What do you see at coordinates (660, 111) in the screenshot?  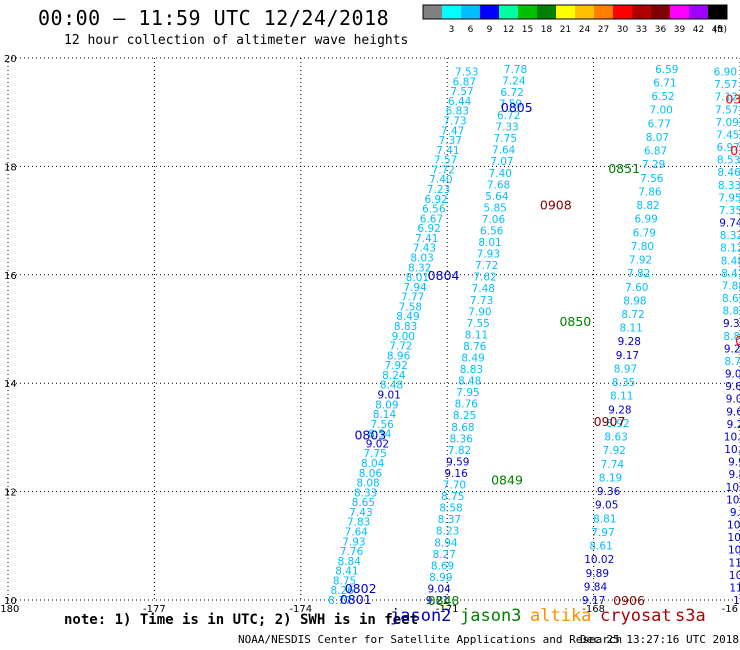 I see `swh-value: 7.00` at bounding box center [660, 111].